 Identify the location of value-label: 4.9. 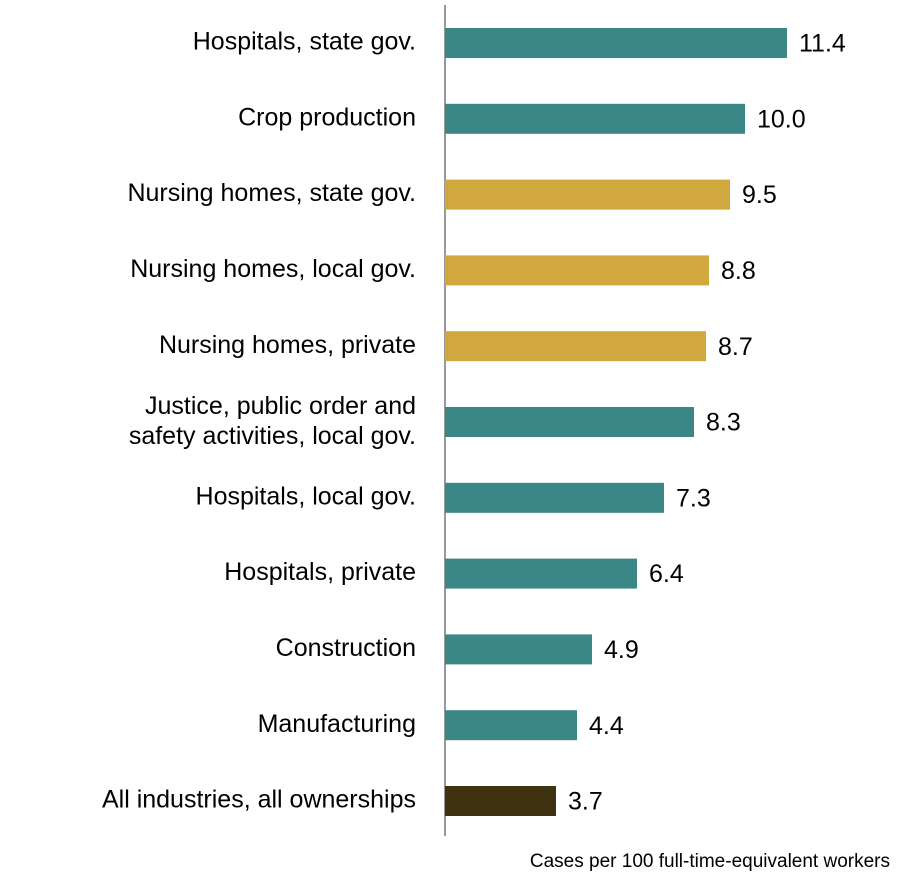
(621, 650).